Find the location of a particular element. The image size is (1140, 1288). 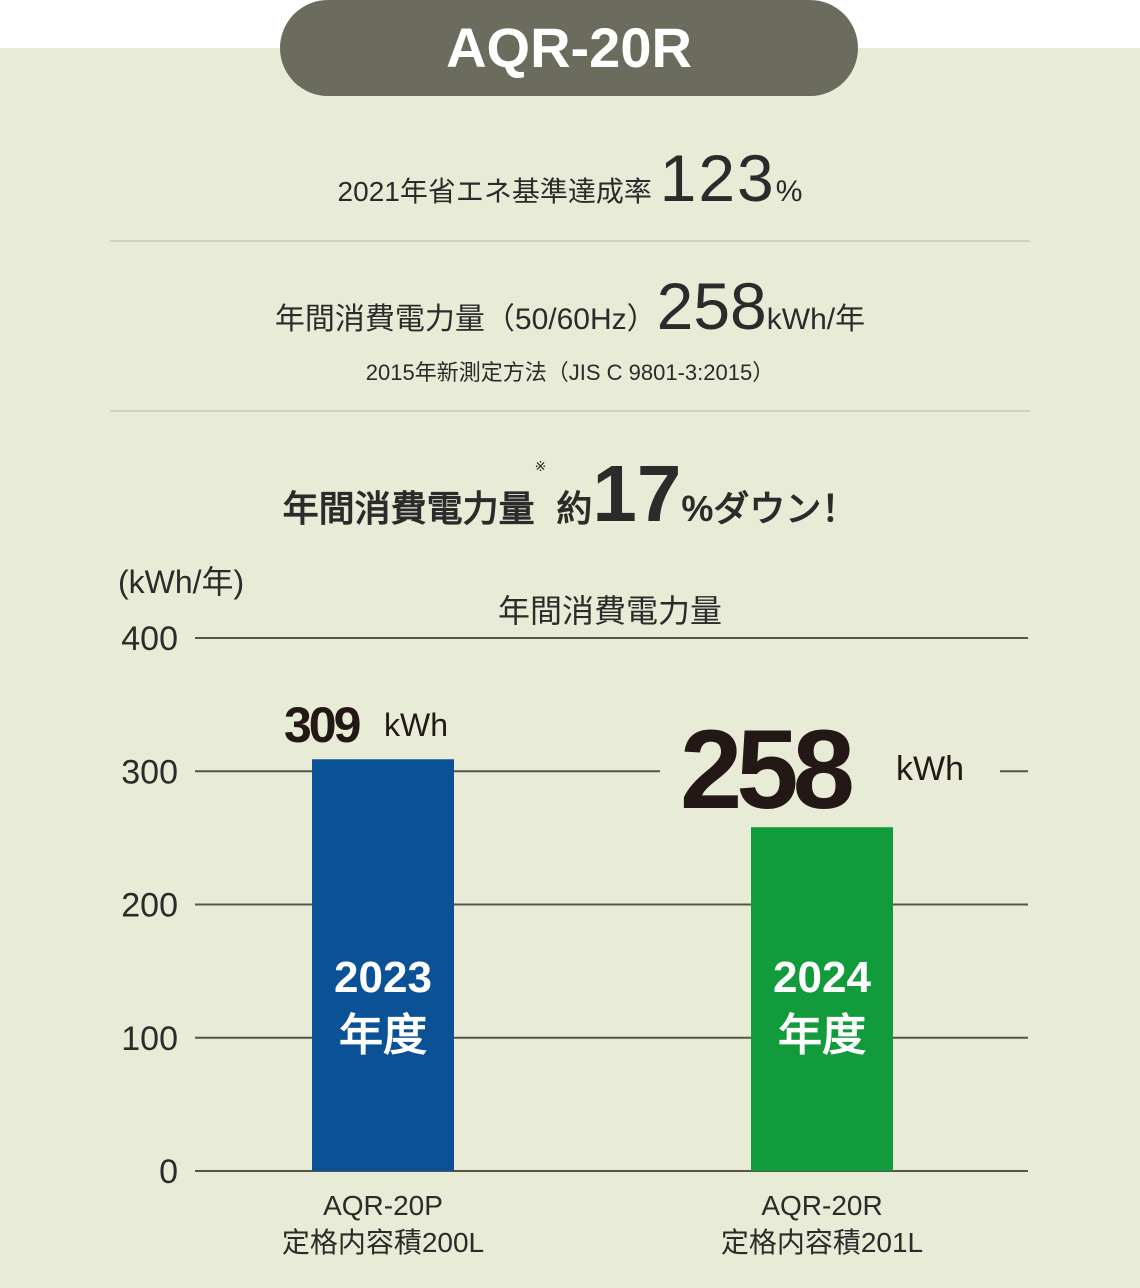

achievement-unit: % is located at coordinates (789, 191).